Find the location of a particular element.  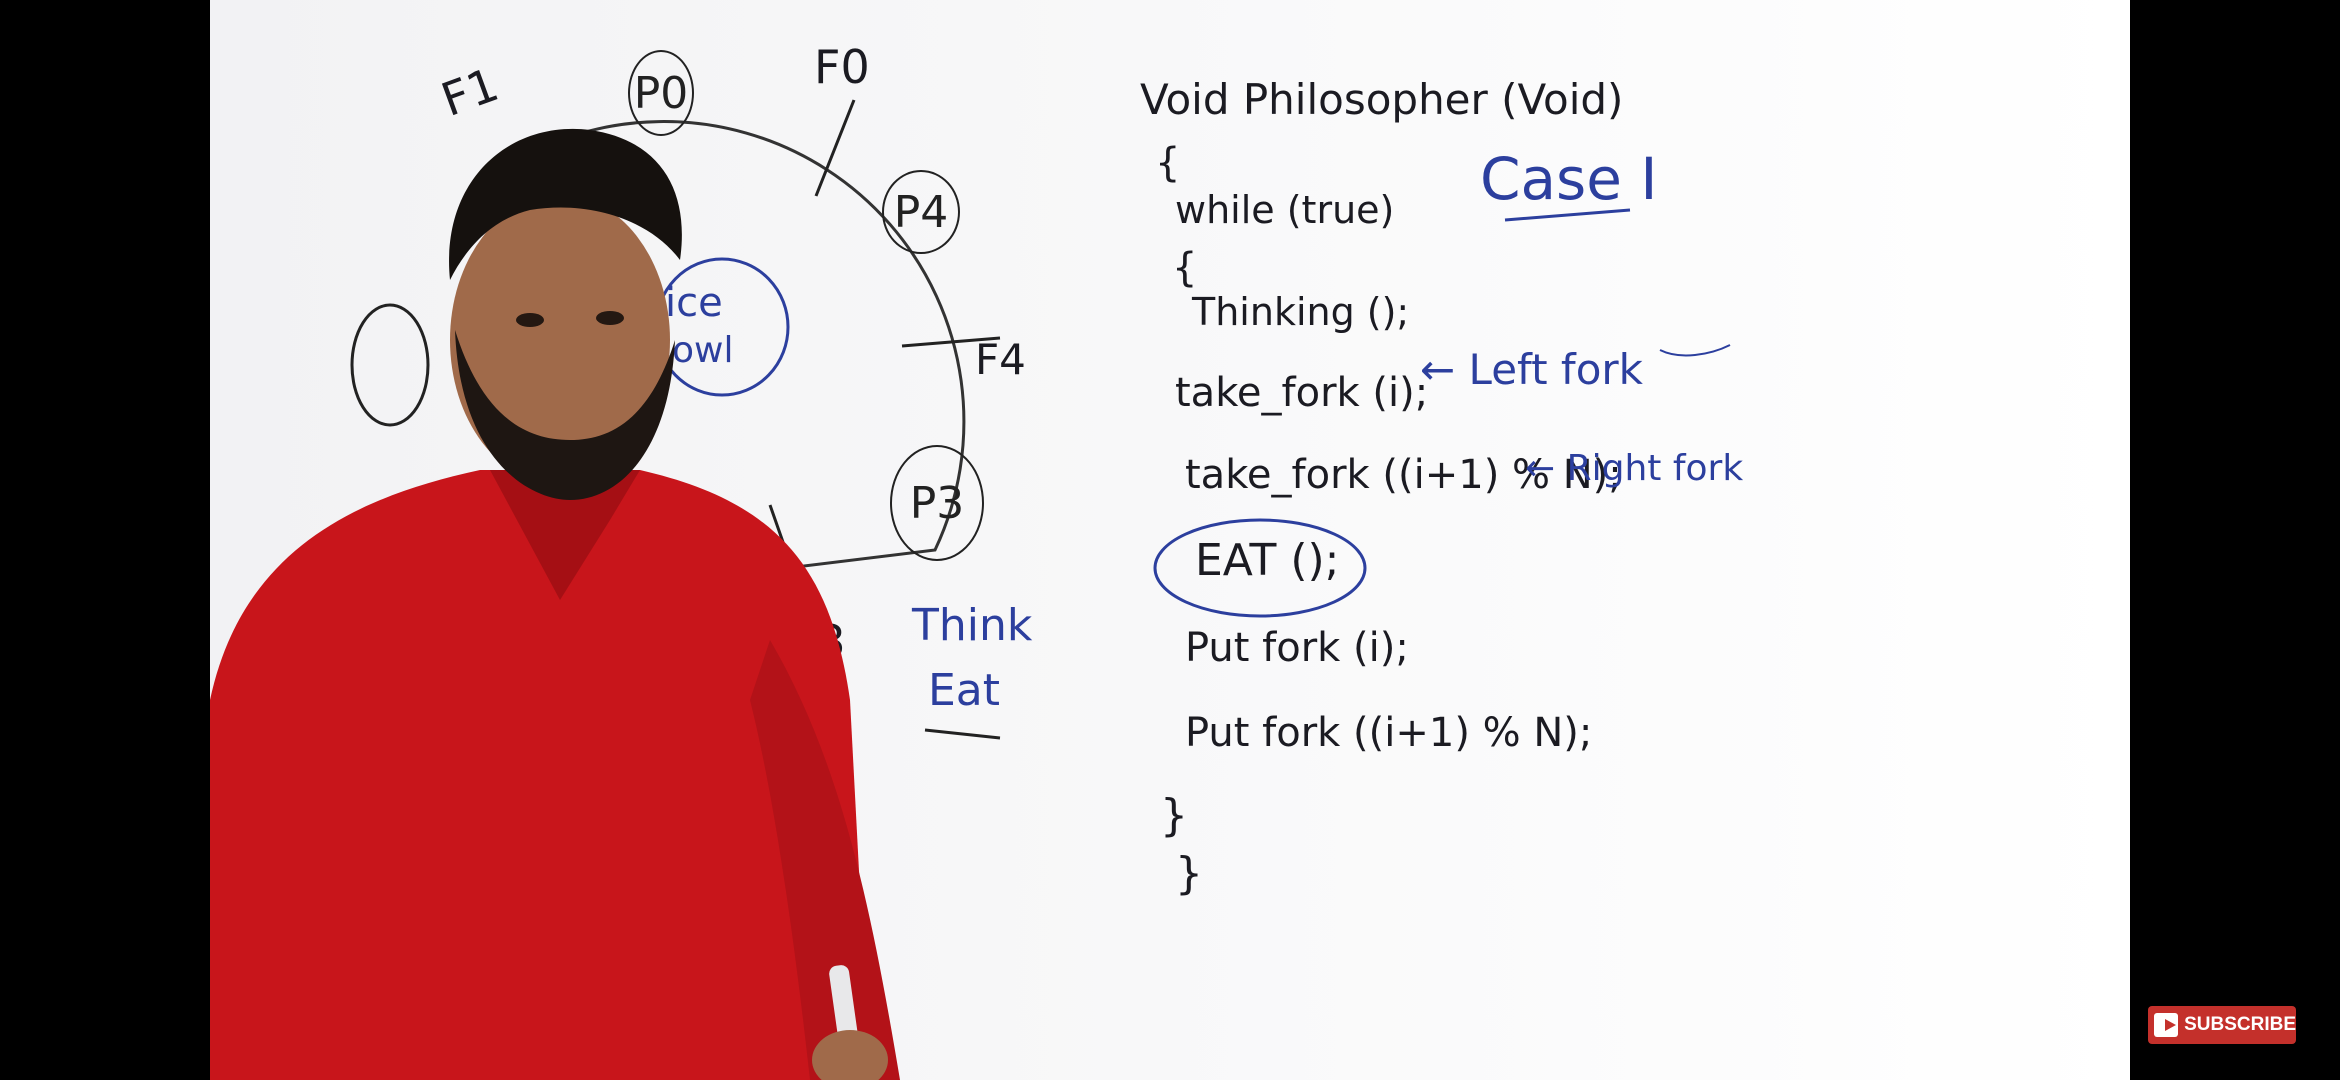

code-line-put-fork-right: Put fork ((i+1) % N); is located at coordinates (1389, 733).